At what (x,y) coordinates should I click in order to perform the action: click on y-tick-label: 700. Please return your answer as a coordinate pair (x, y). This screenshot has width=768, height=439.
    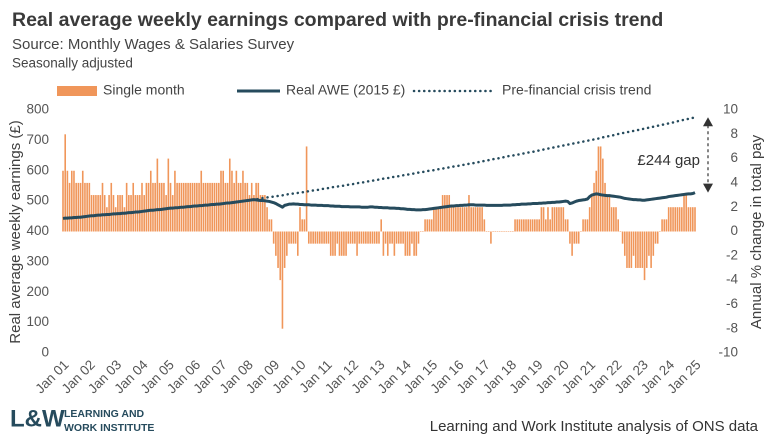
    Looking at the image, I should click on (37, 139).